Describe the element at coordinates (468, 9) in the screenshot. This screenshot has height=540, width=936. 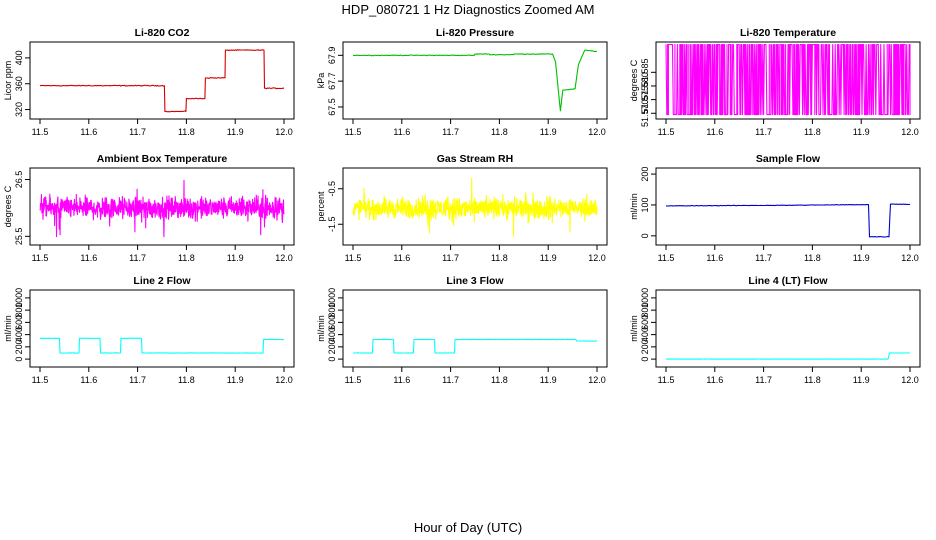
I see `figure-title: HDP_080721 1 Hz Diagnostics Zoomed AM` at that location.